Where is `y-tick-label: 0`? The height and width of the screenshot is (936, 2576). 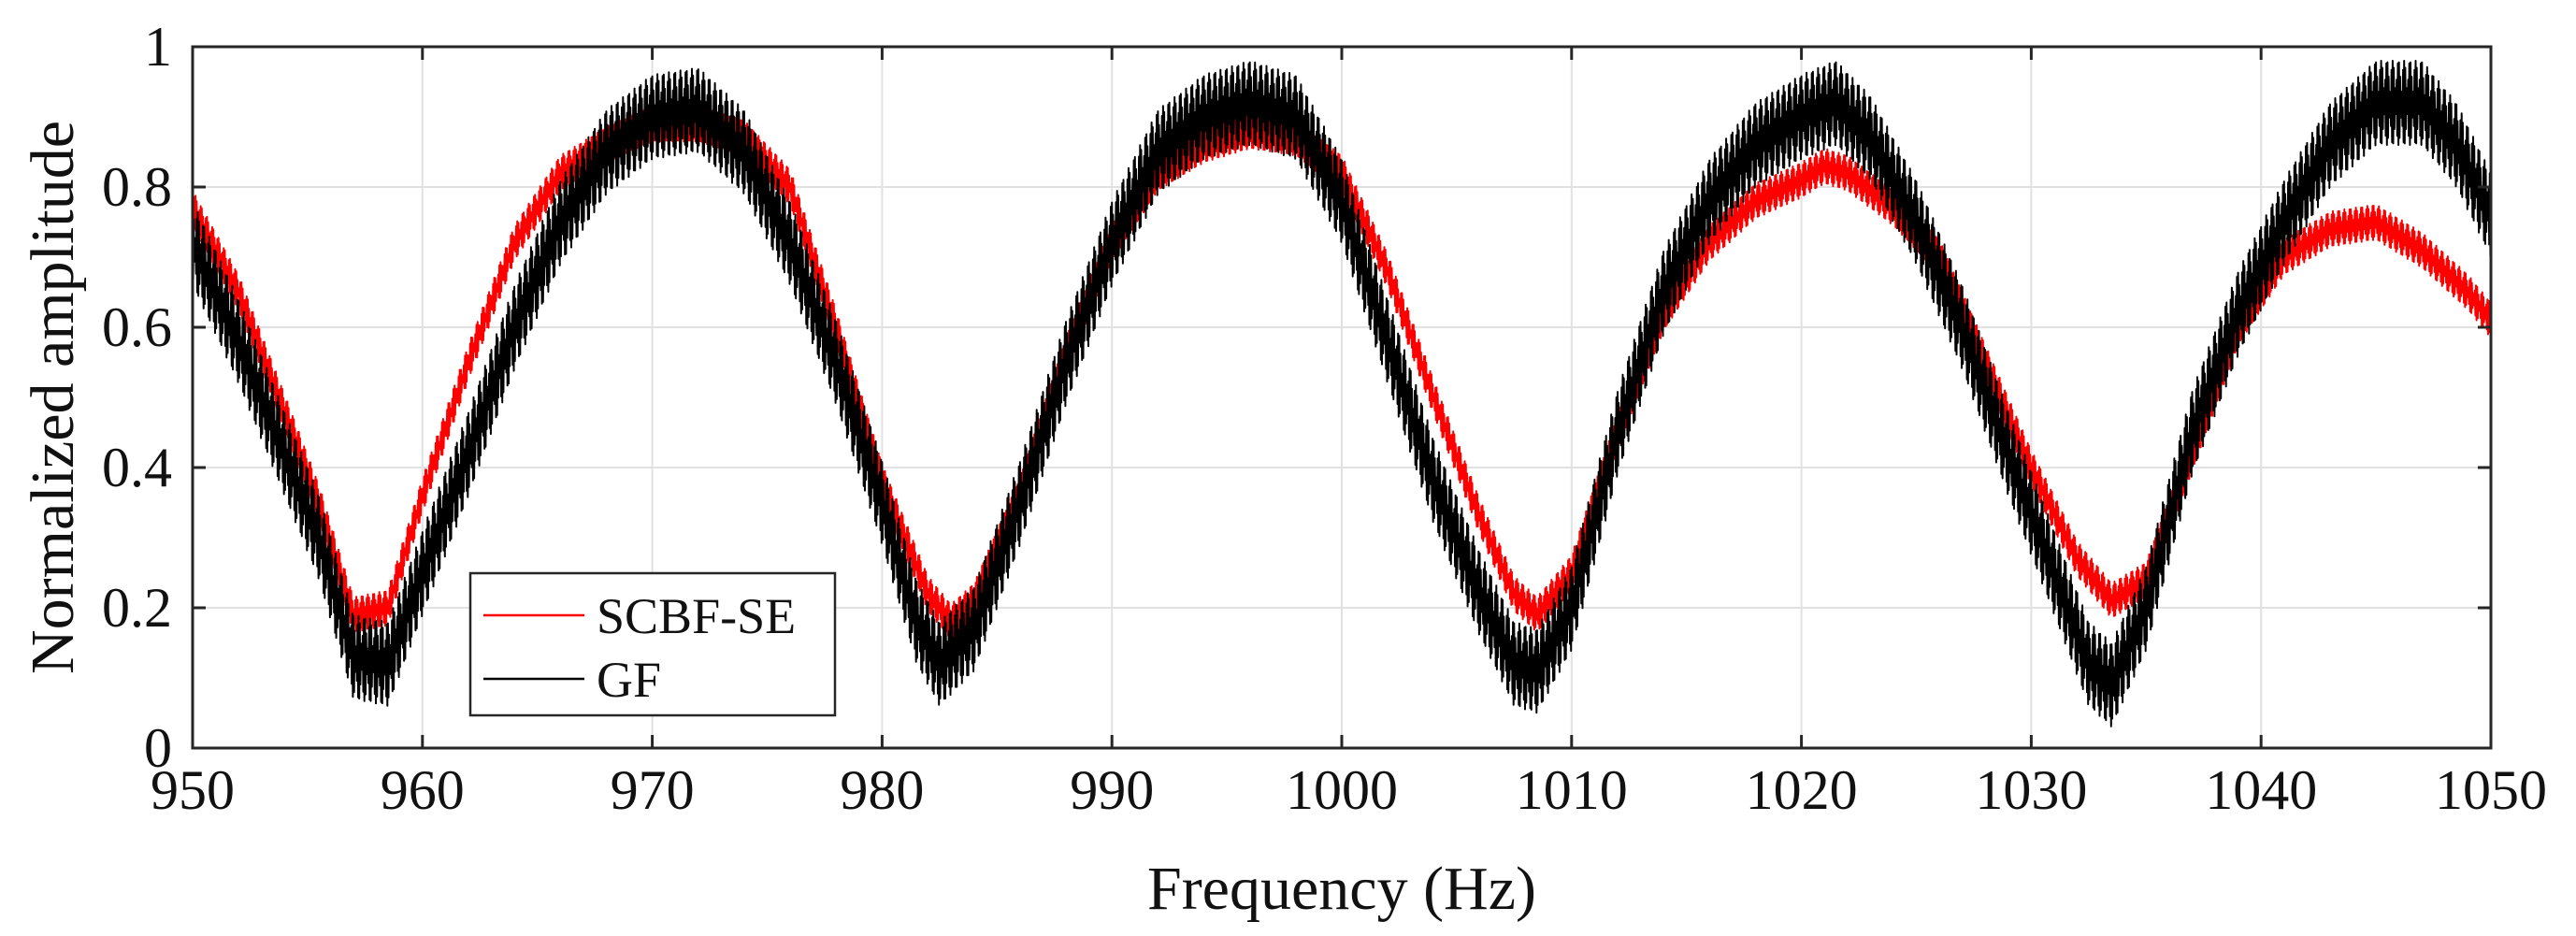 y-tick-label: 0 is located at coordinates (158, 748).